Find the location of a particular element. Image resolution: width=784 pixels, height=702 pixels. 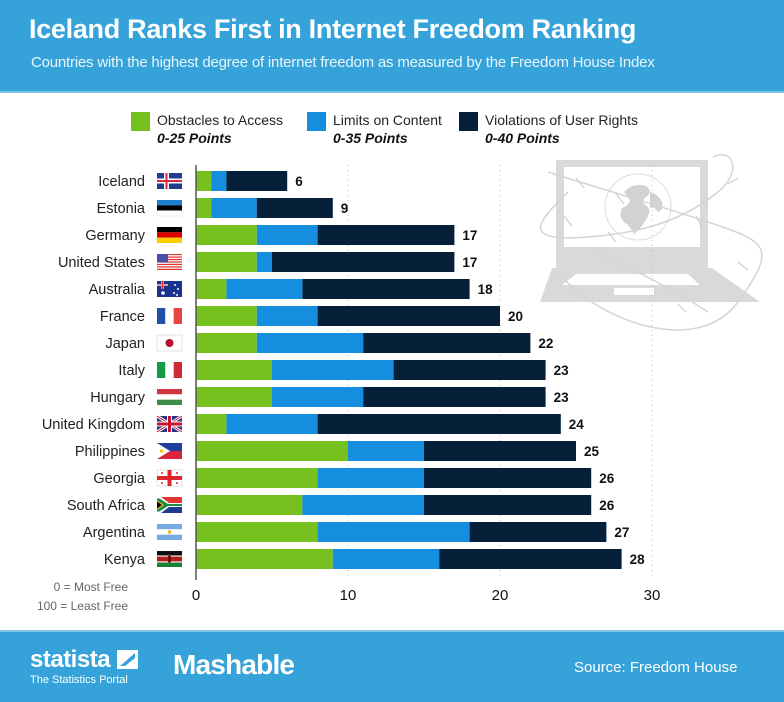

country-label: France is located at coordinates (122, 317).